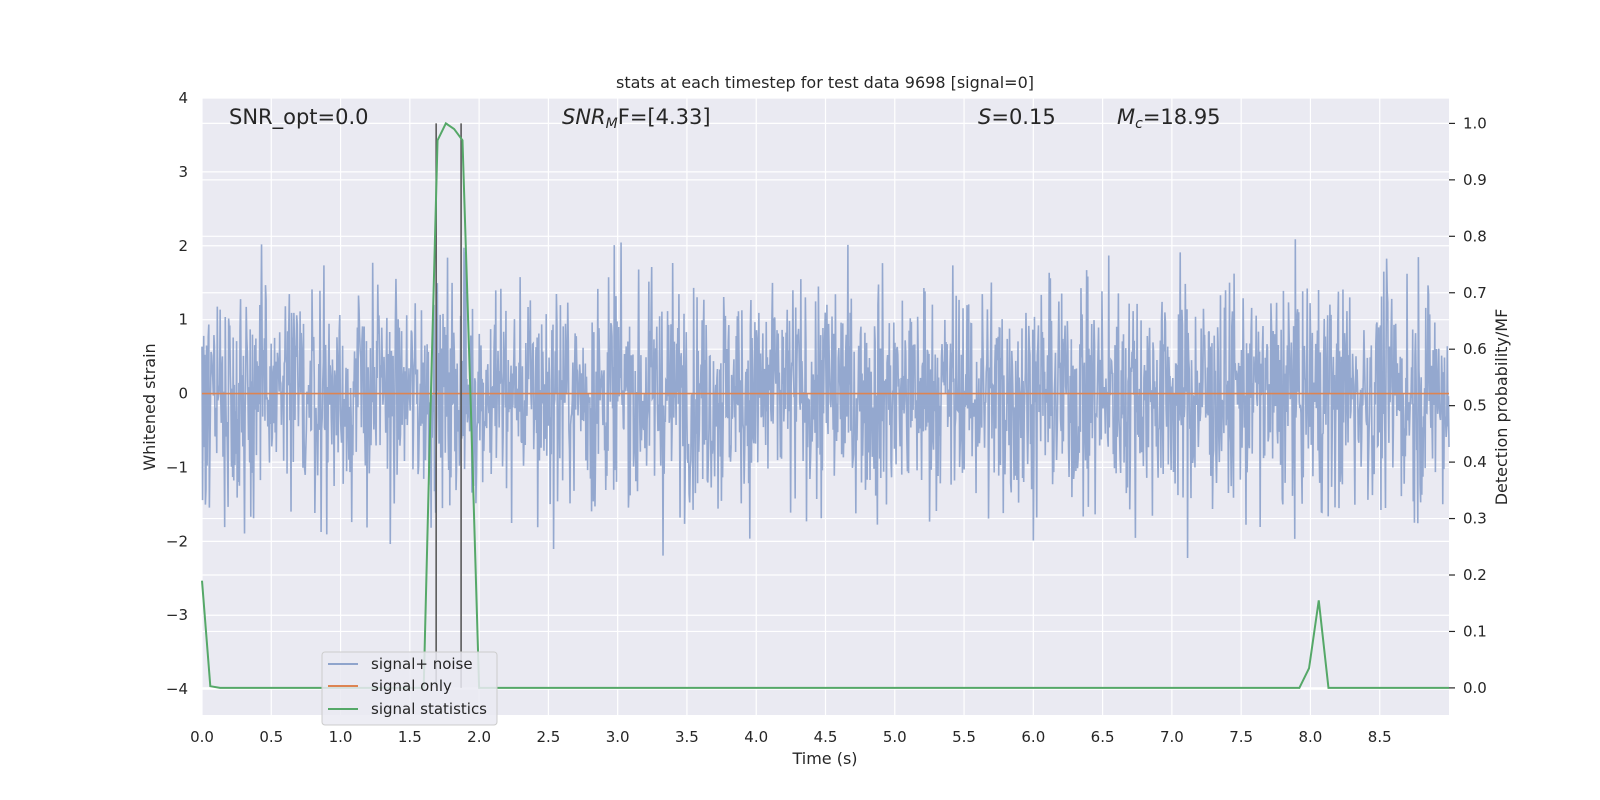 The width and height of the screenshot is (1600, 800). Describe the element at coordinates (756, 737) in the screenshot. I see `x-tick-label: 4.0` at that location.